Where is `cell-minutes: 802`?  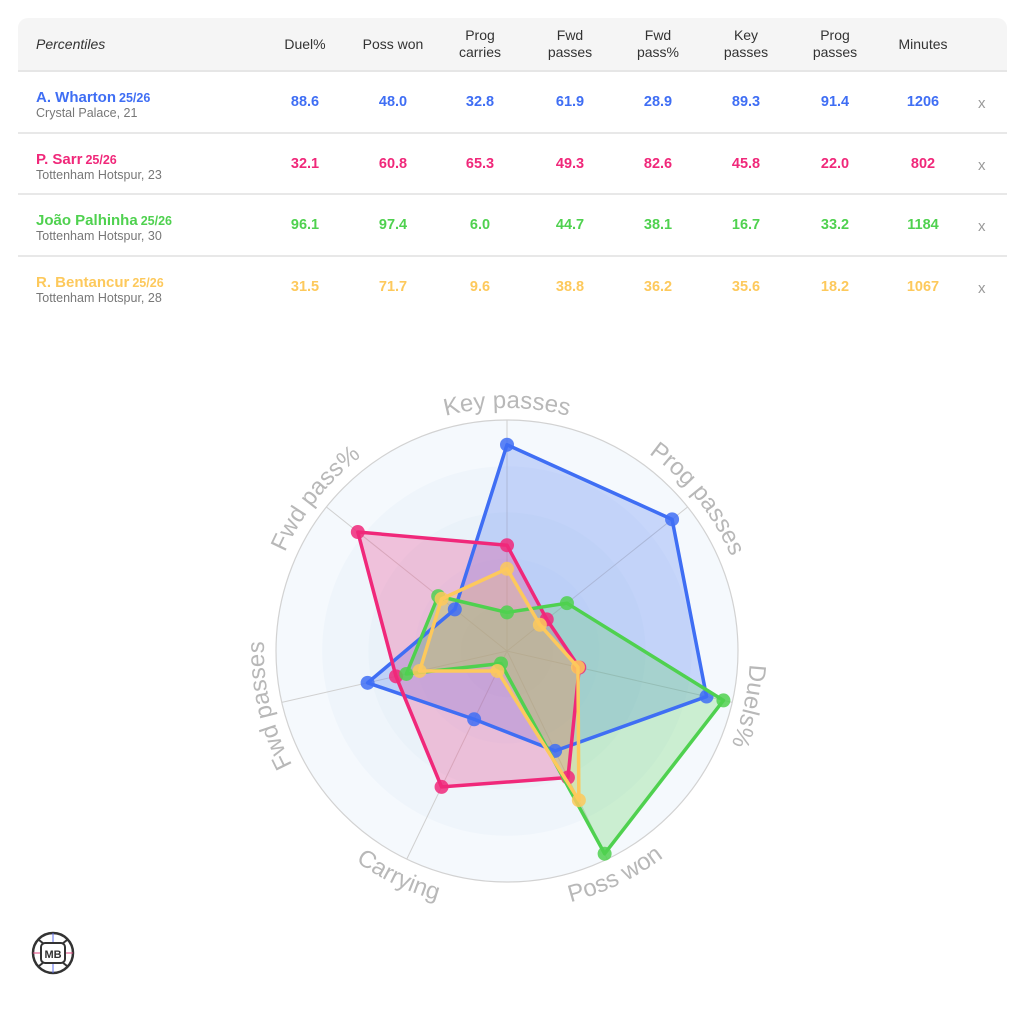
cell-minutes: 802 is located at coordinates (923, 163).